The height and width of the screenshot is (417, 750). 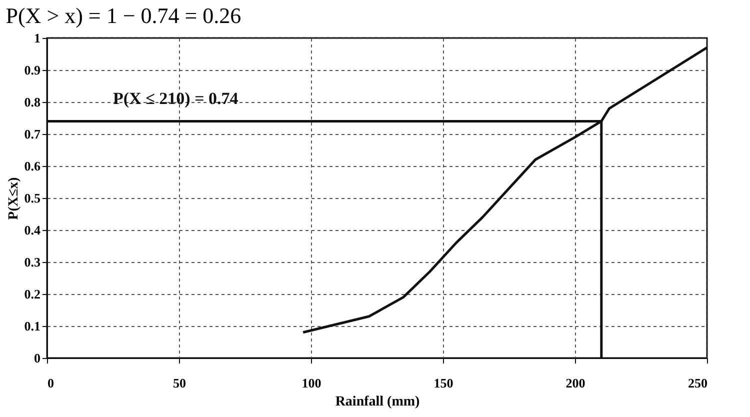 I want to click on y-tick-label: 0.6, so click(x=32, y=166).